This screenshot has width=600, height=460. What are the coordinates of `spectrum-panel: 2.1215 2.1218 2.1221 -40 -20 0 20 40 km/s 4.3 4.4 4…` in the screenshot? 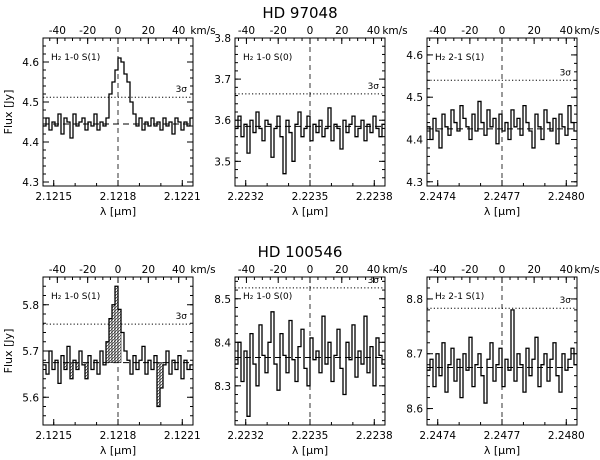 It's located at (109, 121).